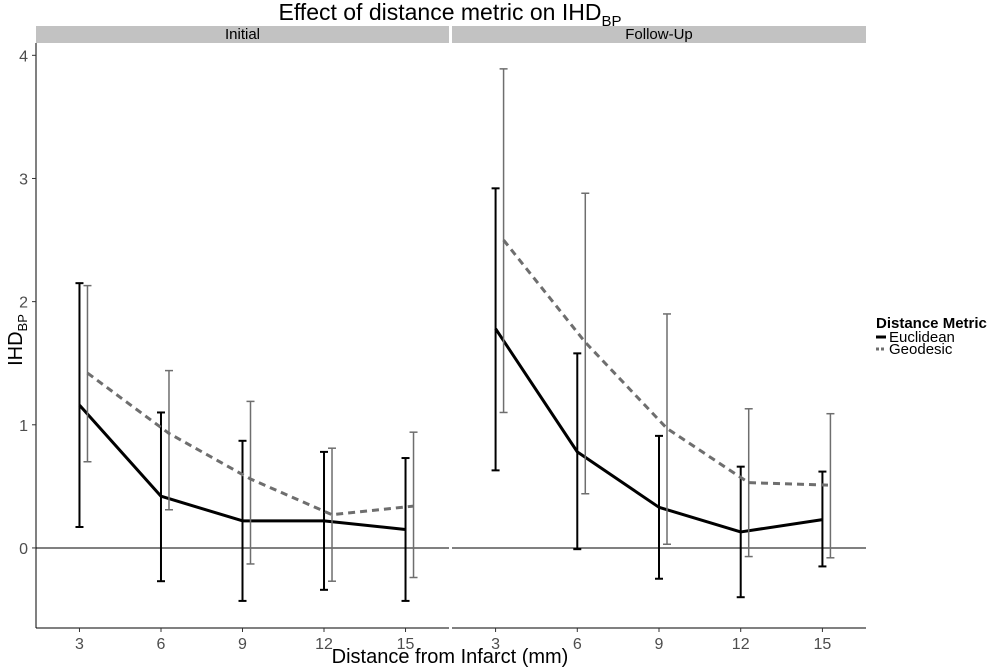 This screenshot has width=996, height=667. I want to click on y-axis-title: IHDBP, so click(17, 340).